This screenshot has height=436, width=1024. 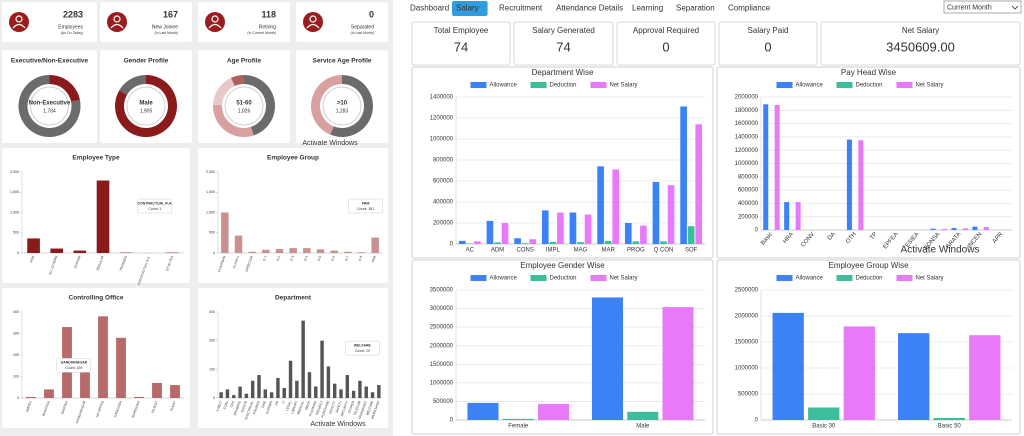 I want to click on donut-inner-ring, so click(x=244, y=106).